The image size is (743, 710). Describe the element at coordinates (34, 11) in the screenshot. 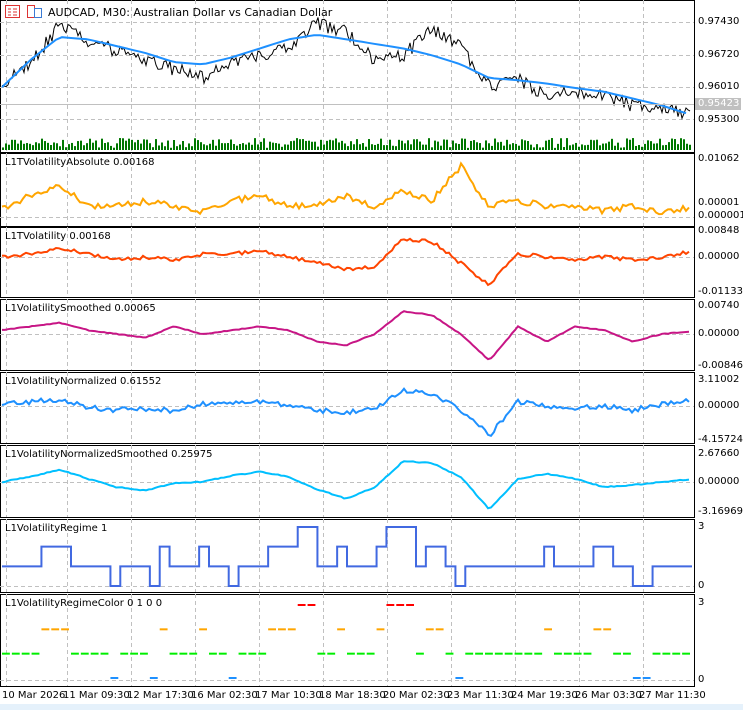

I see `templates-icon` at that location.